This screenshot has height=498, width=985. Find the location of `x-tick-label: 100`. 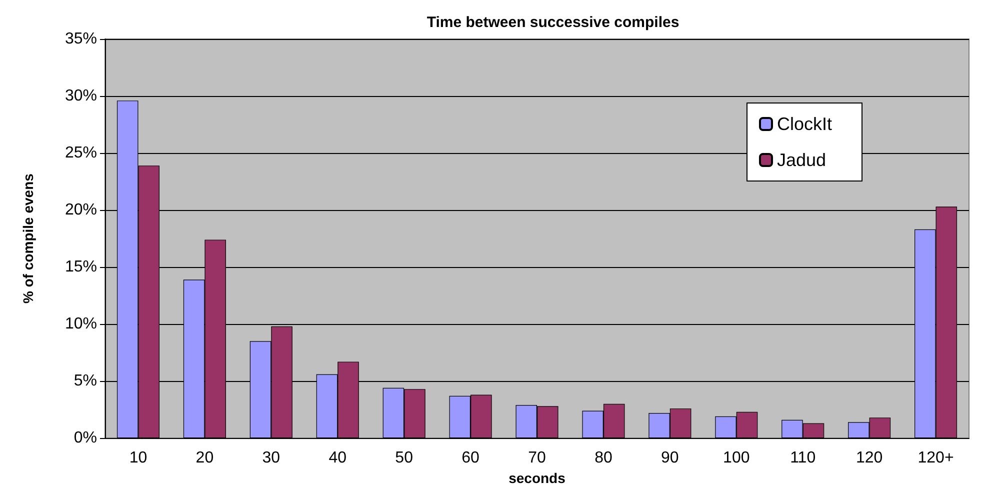

x-tick-label: 100 is located at coordinates (736, 458).